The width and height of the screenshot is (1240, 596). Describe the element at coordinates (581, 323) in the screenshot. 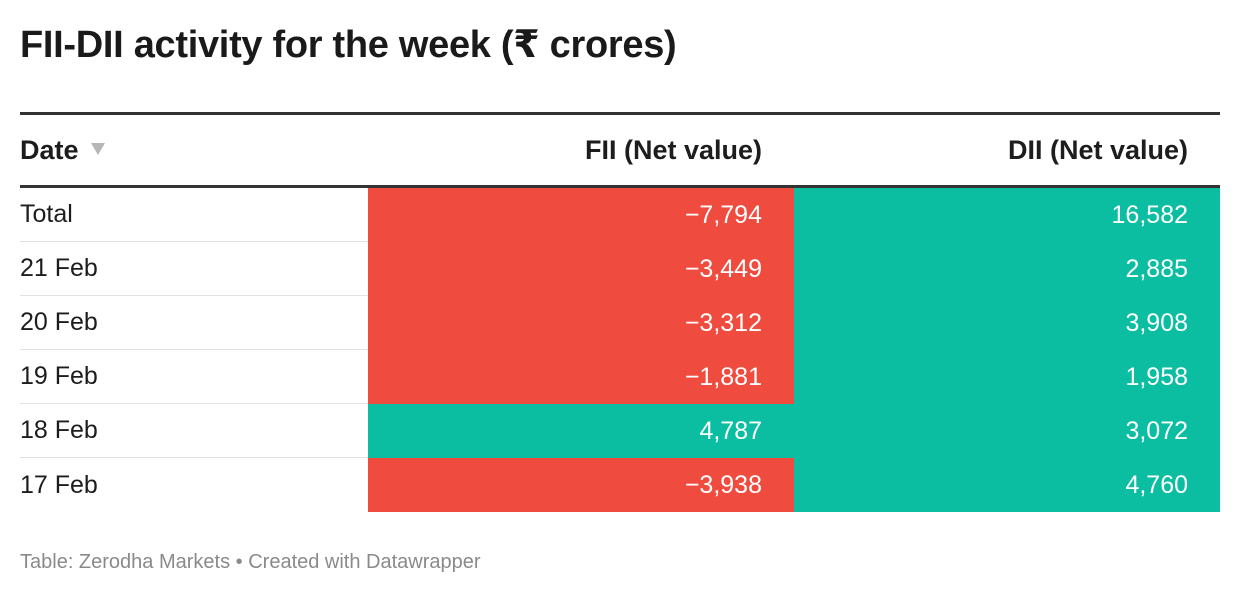

I see `fii-value-cell: −3,312` at that location.